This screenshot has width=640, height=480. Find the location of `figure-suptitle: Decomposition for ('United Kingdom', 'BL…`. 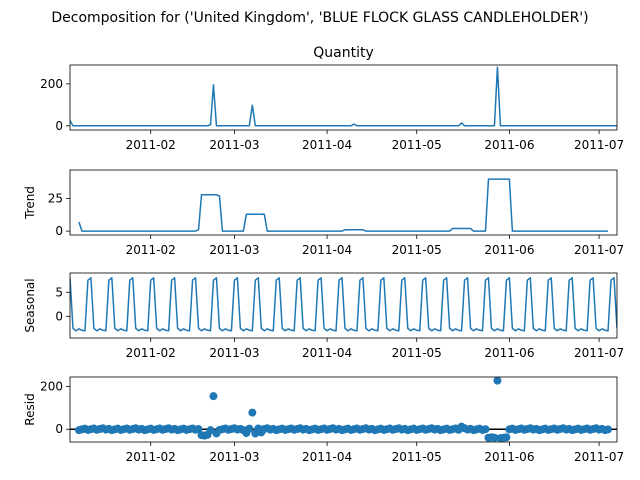

figure-suptitle: Decomposition for ('United Kingdom', 'BL… is located at coordinates (319, 18).